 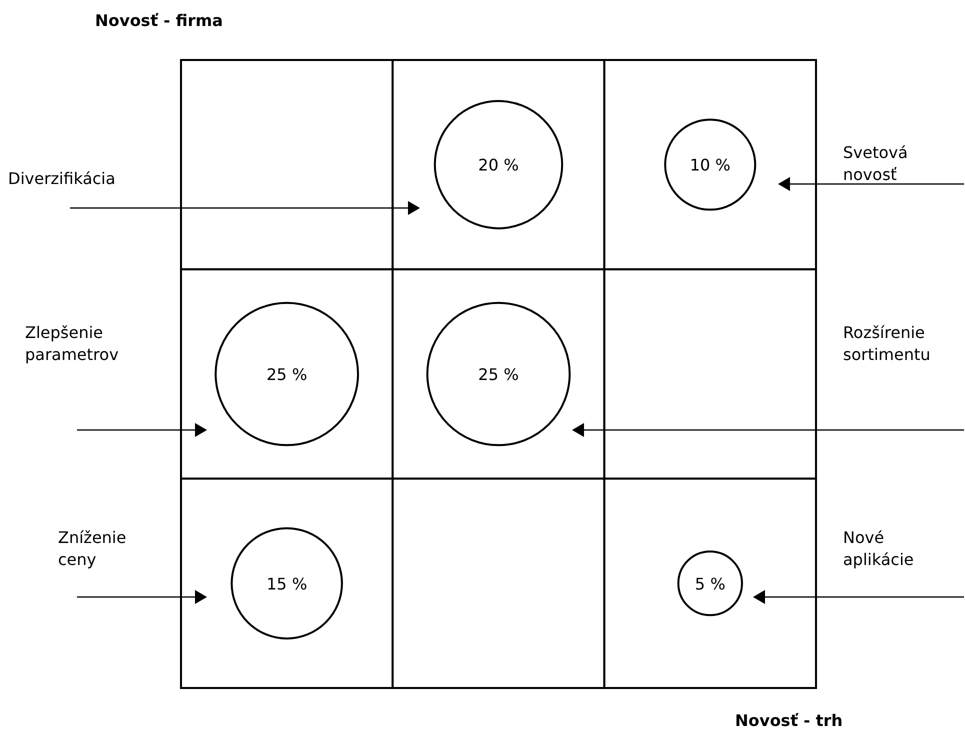 I want to click on text: Svetová novosť, so click(x=875, y=163).